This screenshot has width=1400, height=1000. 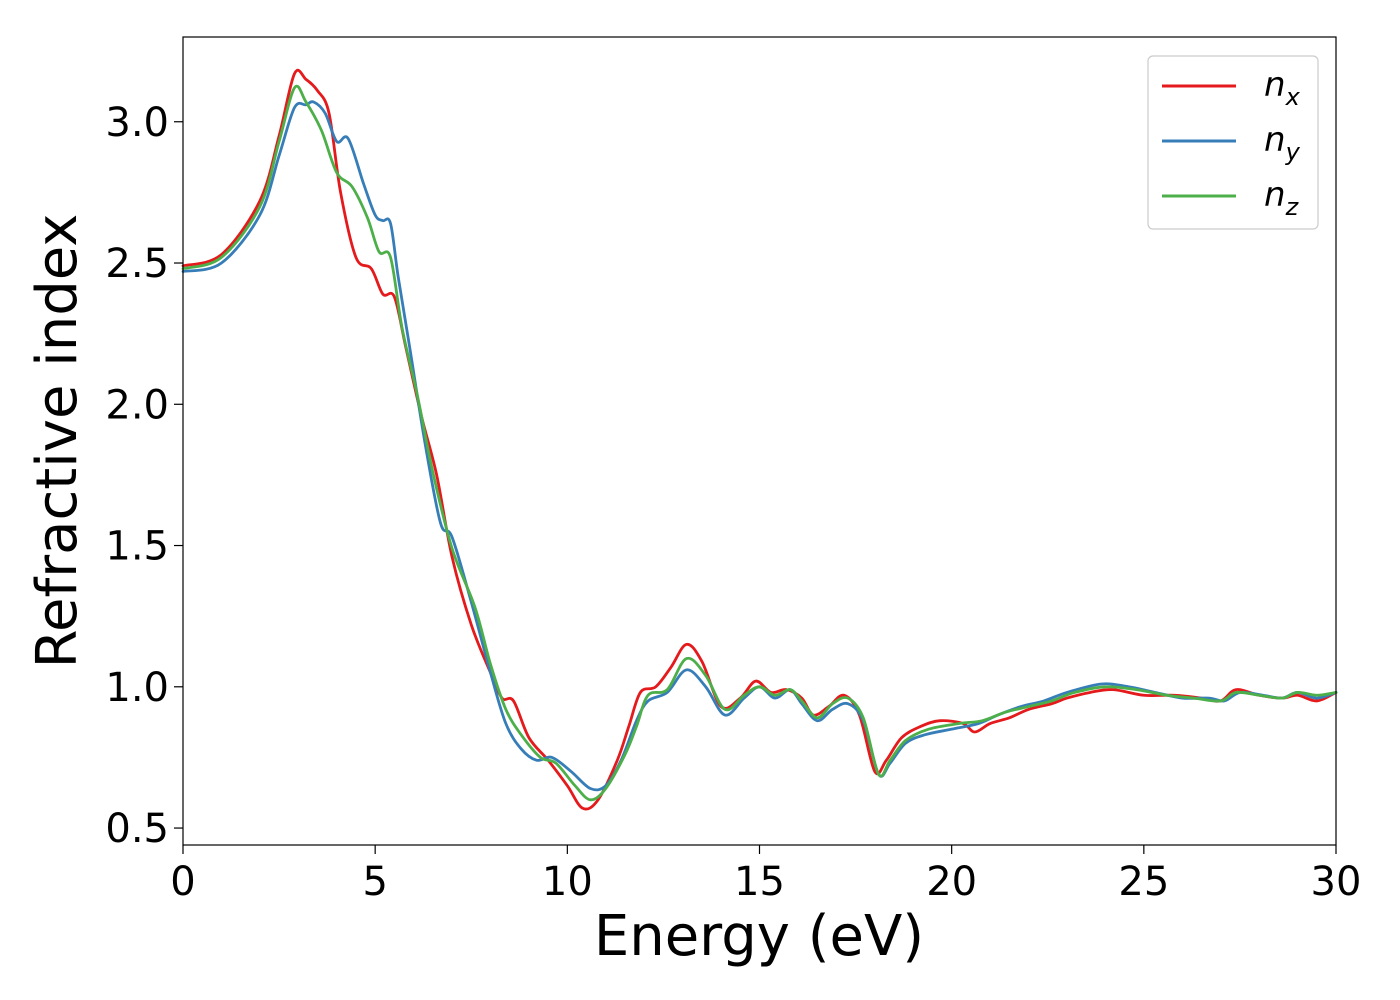 What do you see at coordinates (1143, 882) in the screenshot?
I see `x-tick-label: 25` at bounding box center [1143, 882].